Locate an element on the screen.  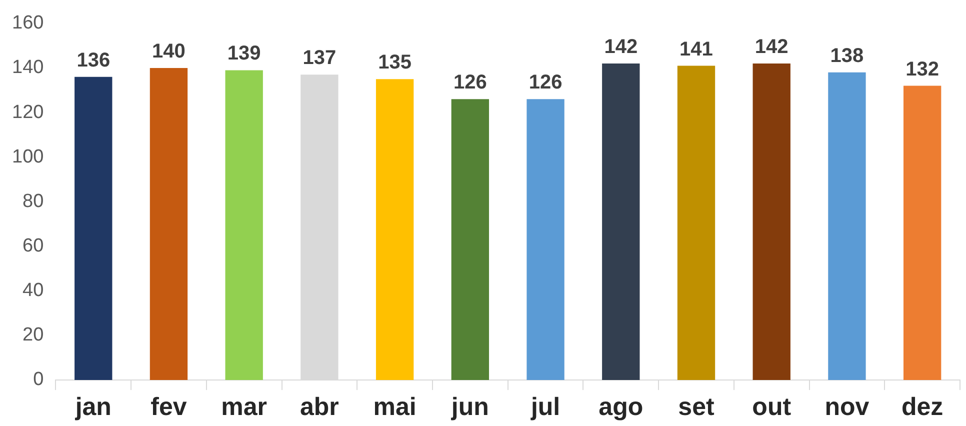
data-label: 140 is located at coordinates (169, 51).